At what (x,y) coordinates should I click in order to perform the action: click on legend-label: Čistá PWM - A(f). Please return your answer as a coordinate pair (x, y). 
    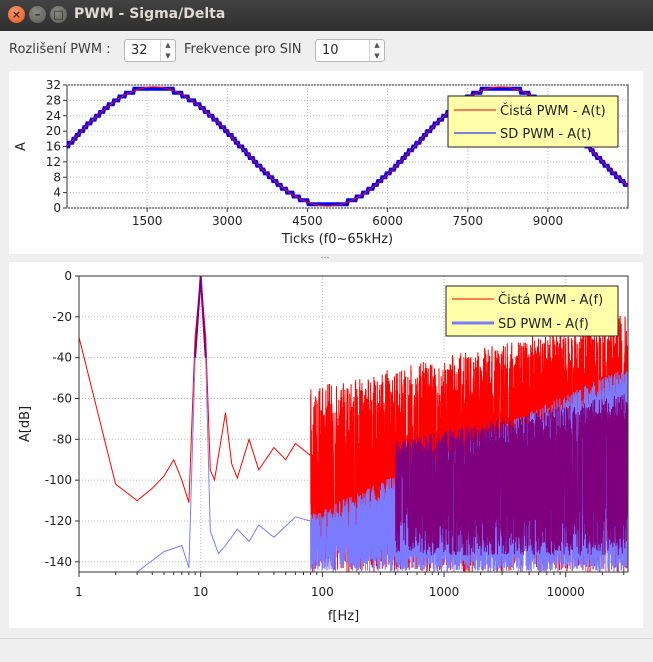
    Looking at the image, I should click on (550, 300).